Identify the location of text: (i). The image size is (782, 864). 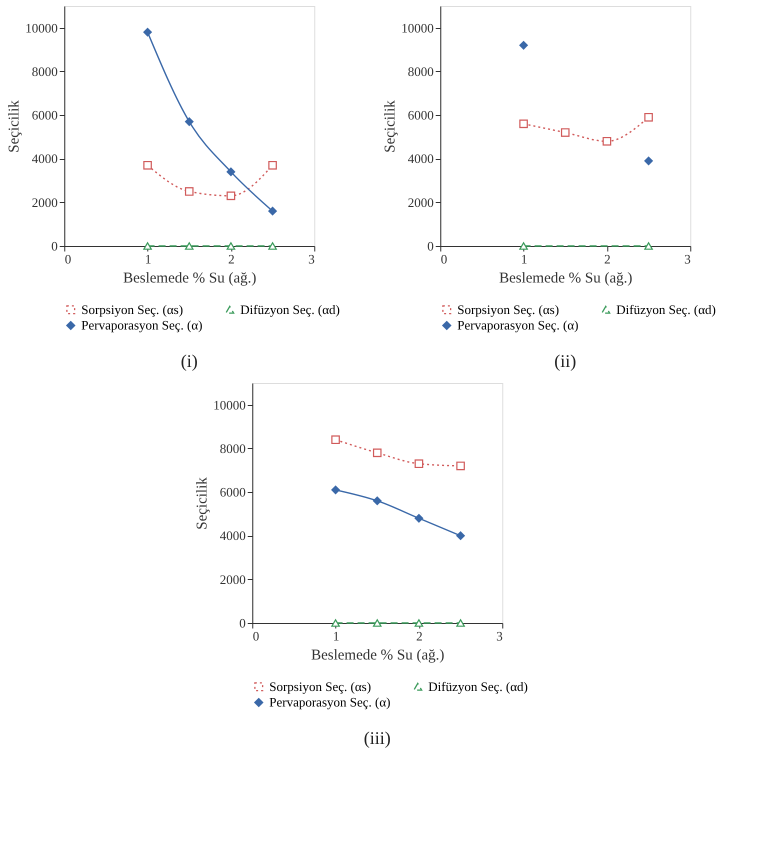
(189, 361).